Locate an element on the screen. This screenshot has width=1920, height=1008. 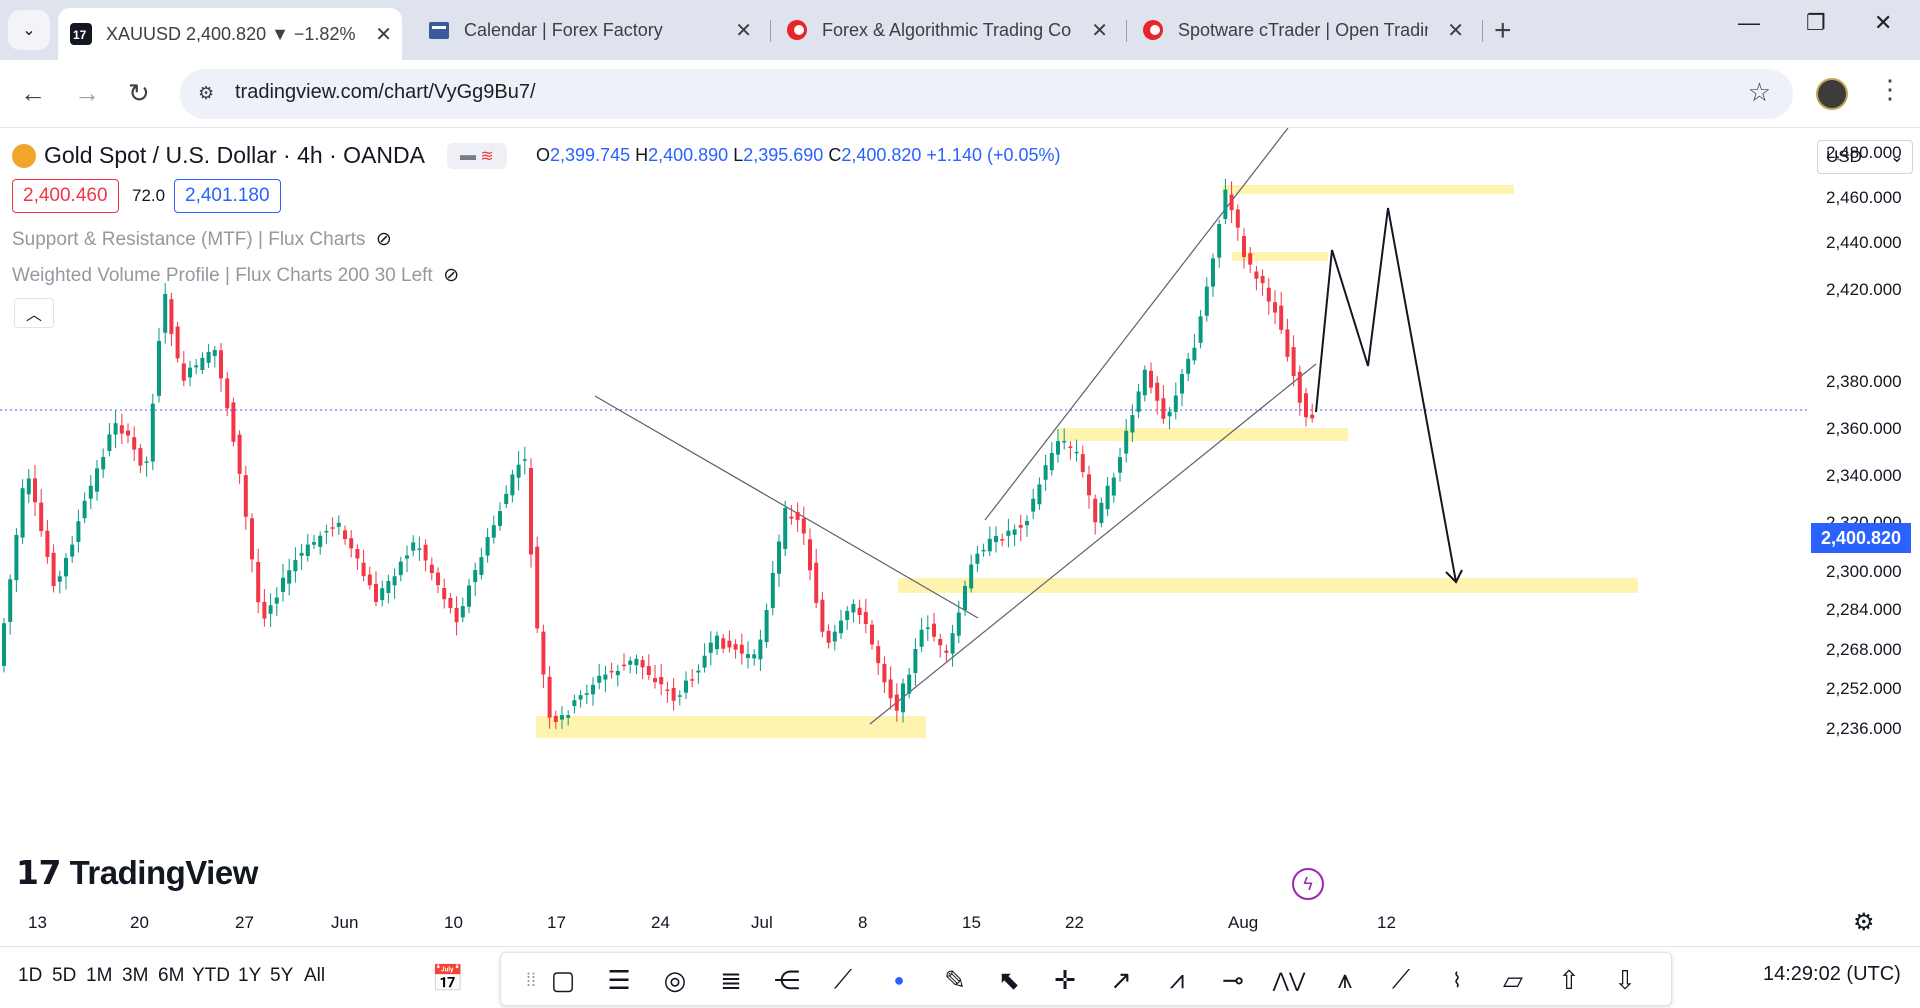
arrow-down-icon: ⇩ is located at coordinates (1625, 979).